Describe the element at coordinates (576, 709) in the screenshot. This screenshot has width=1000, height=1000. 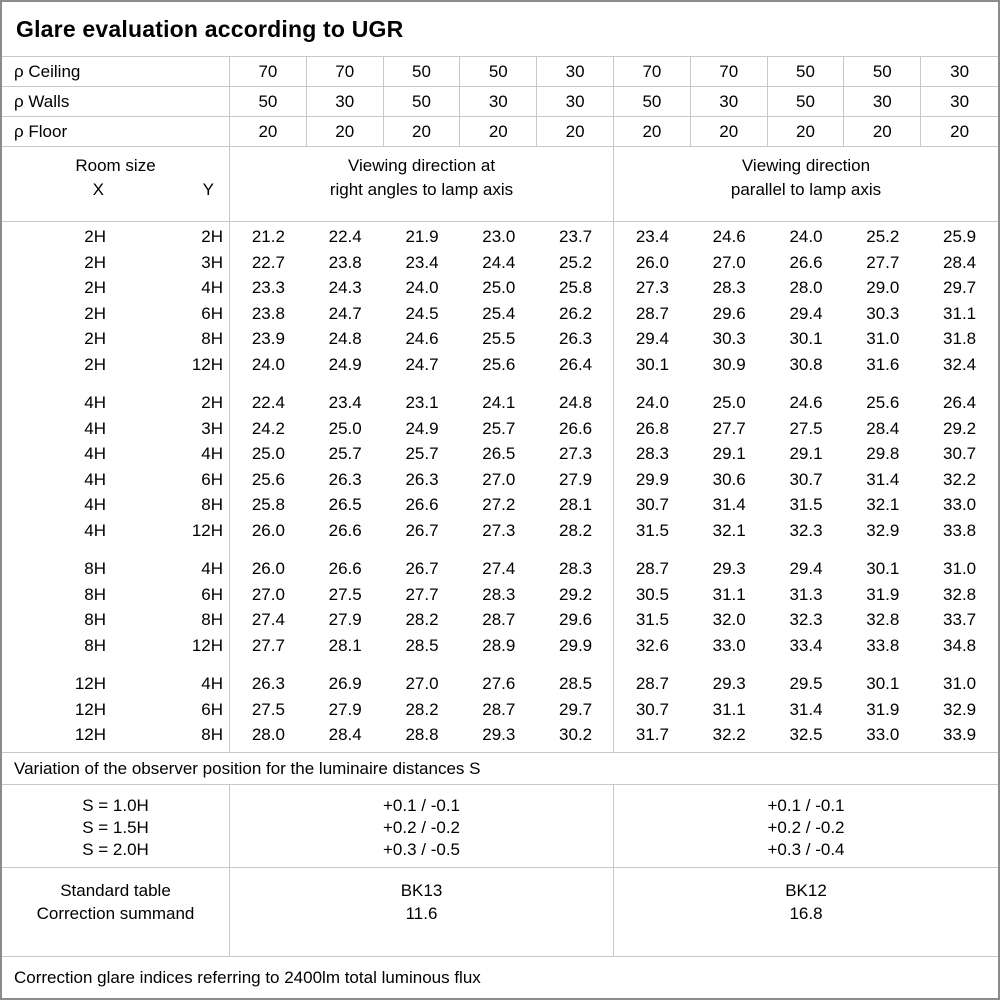
I see `ugr-value: 29.7` at that location.